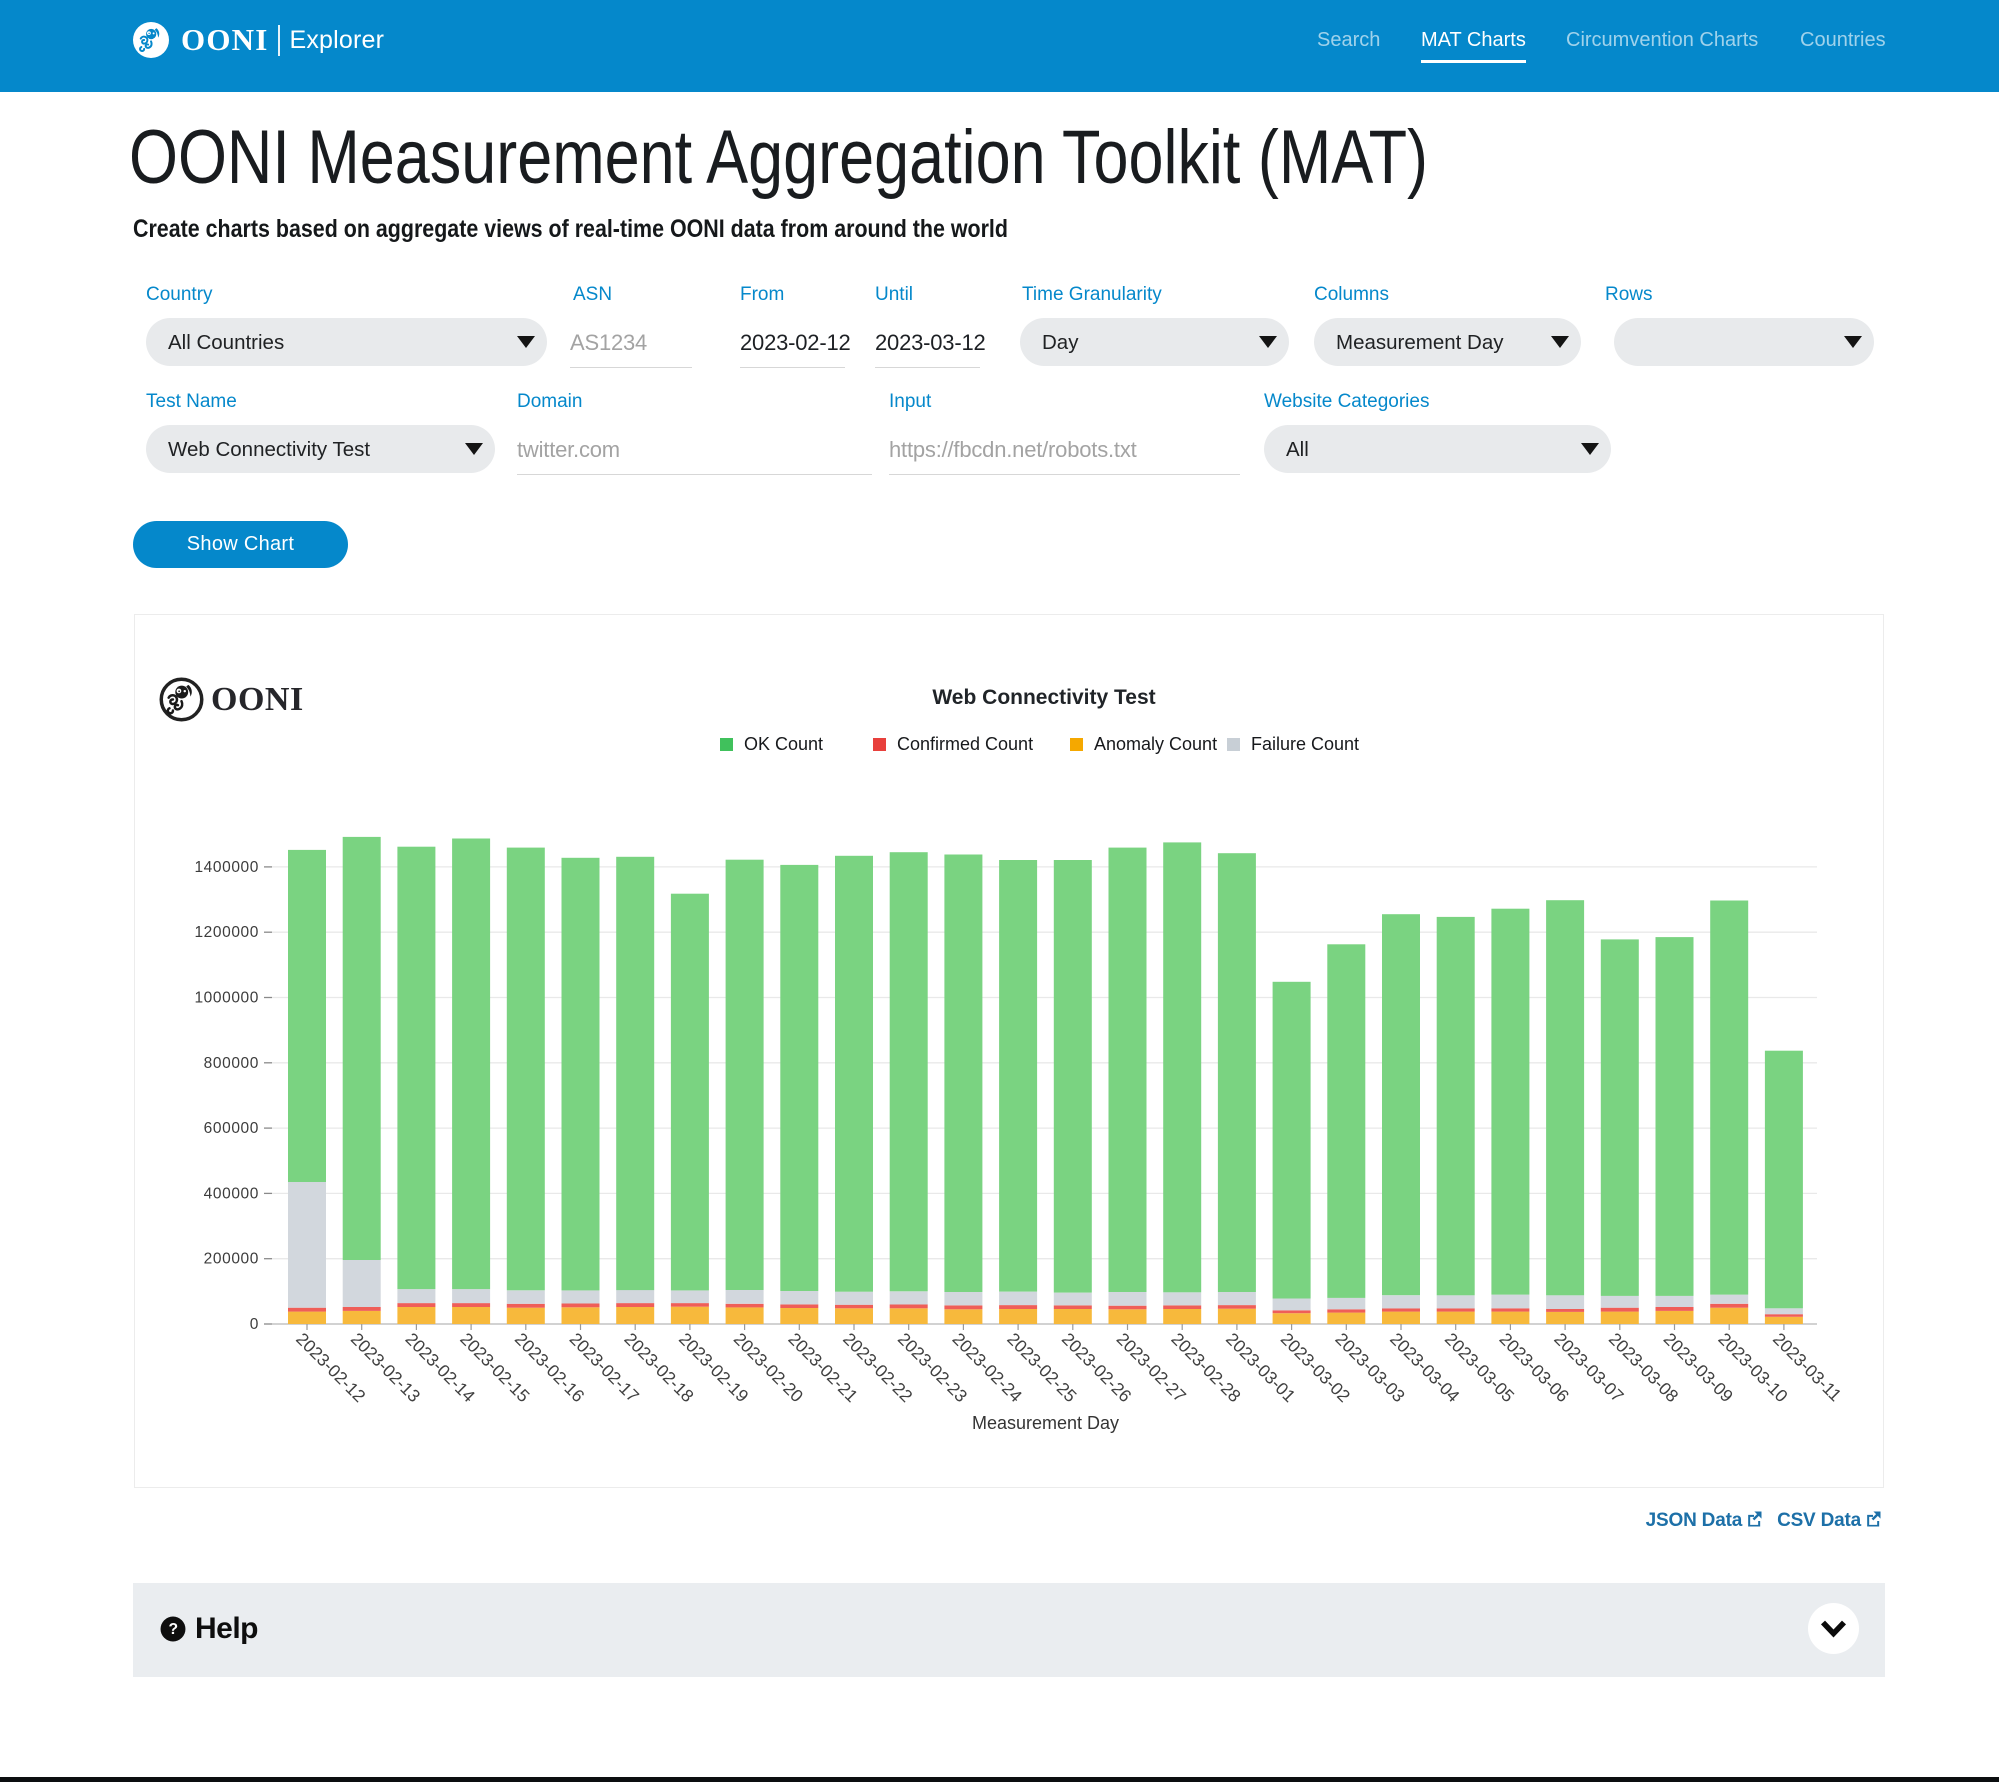 The image size is (1999, 1782). What do you see at coordinates (231, 1063) in the screenshot?
I see `svg-text: 800000` at bounding box center [231, 1063].